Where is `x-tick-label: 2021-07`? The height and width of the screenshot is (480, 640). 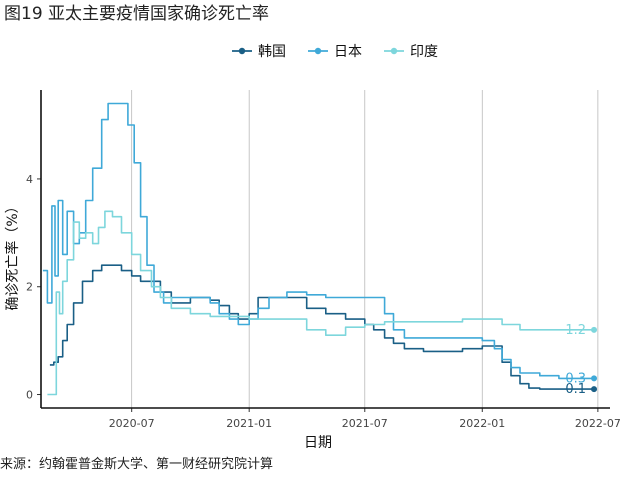
x-tick-label: 2021-07 is located at coordinates (365, 423).